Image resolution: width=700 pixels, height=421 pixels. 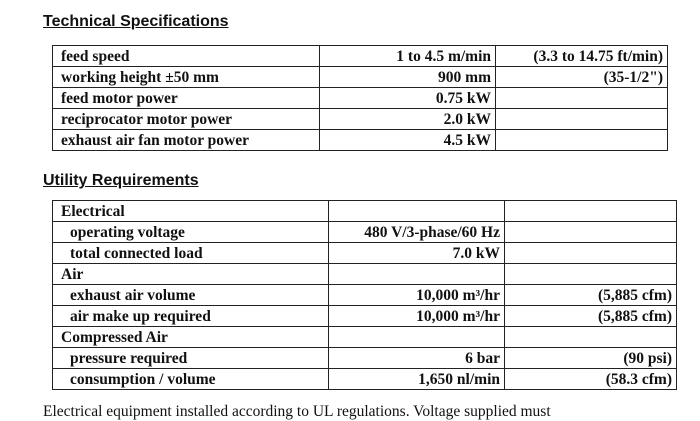 I want to click on imperial-value-cell: (90 psi), so click(x=590, y=358).